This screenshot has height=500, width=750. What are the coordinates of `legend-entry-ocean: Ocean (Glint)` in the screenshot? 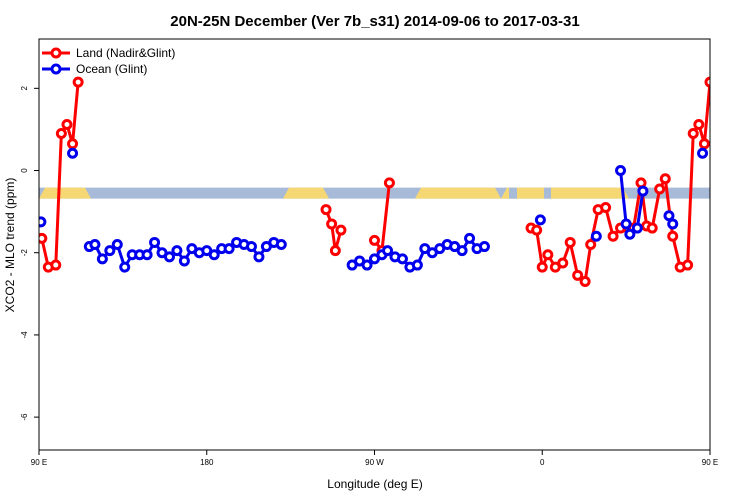 It's located at (94, 69).